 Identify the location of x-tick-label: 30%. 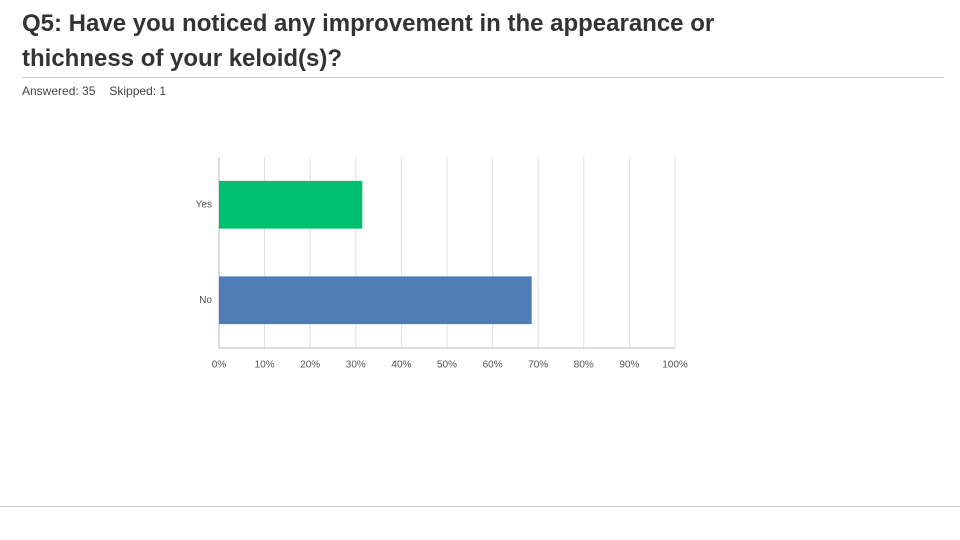
(356, 365).